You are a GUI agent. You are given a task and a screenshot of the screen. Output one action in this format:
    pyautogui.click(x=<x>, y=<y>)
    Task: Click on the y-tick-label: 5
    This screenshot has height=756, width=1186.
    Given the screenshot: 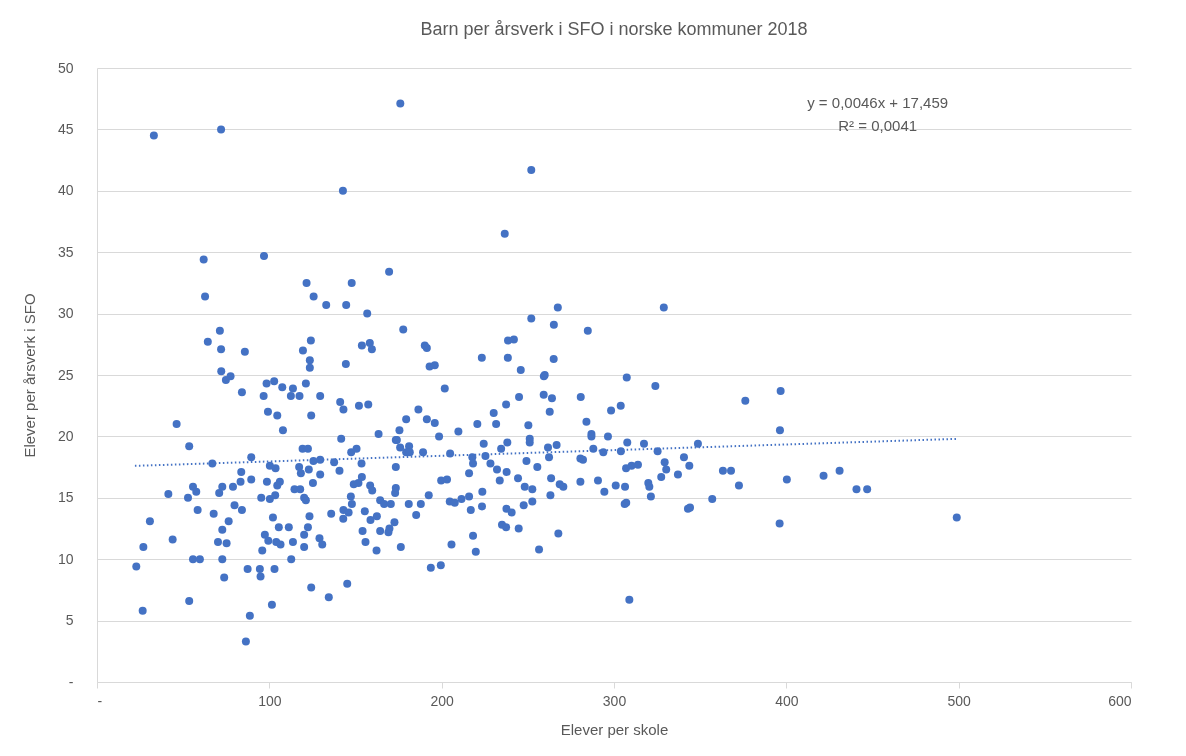 What is the action you would take?
    pyautogui.click(x=69, y=620)
    